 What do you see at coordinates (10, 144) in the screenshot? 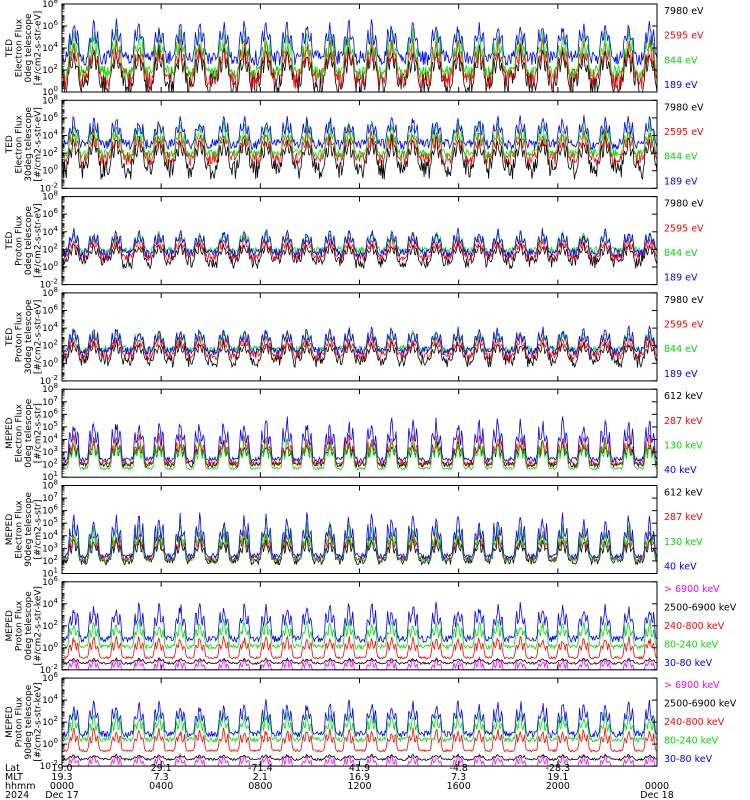
I see `panel-2-ylabel-line-1: TED` at bounding box center [10, 144].